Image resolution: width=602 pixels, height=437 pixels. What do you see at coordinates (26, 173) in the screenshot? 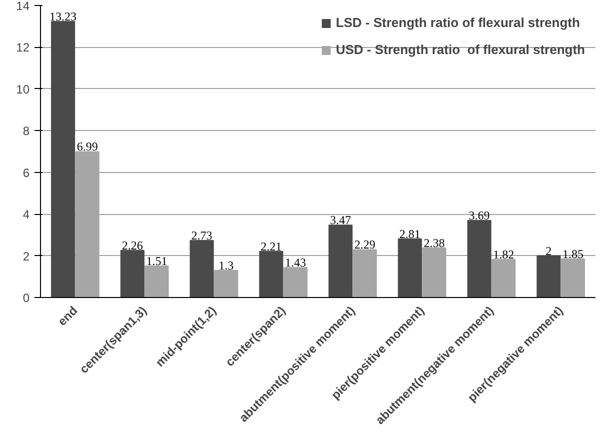
I see `y-tick-label: 6` at bounding box center [26, 173].